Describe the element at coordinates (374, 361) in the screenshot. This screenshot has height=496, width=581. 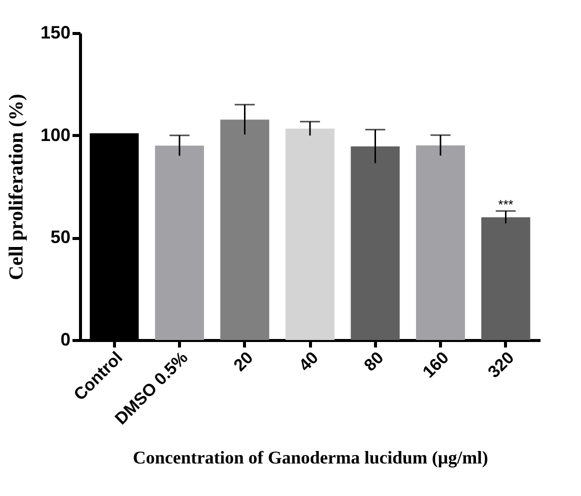
I see `x-tick-label: 80` at that location.